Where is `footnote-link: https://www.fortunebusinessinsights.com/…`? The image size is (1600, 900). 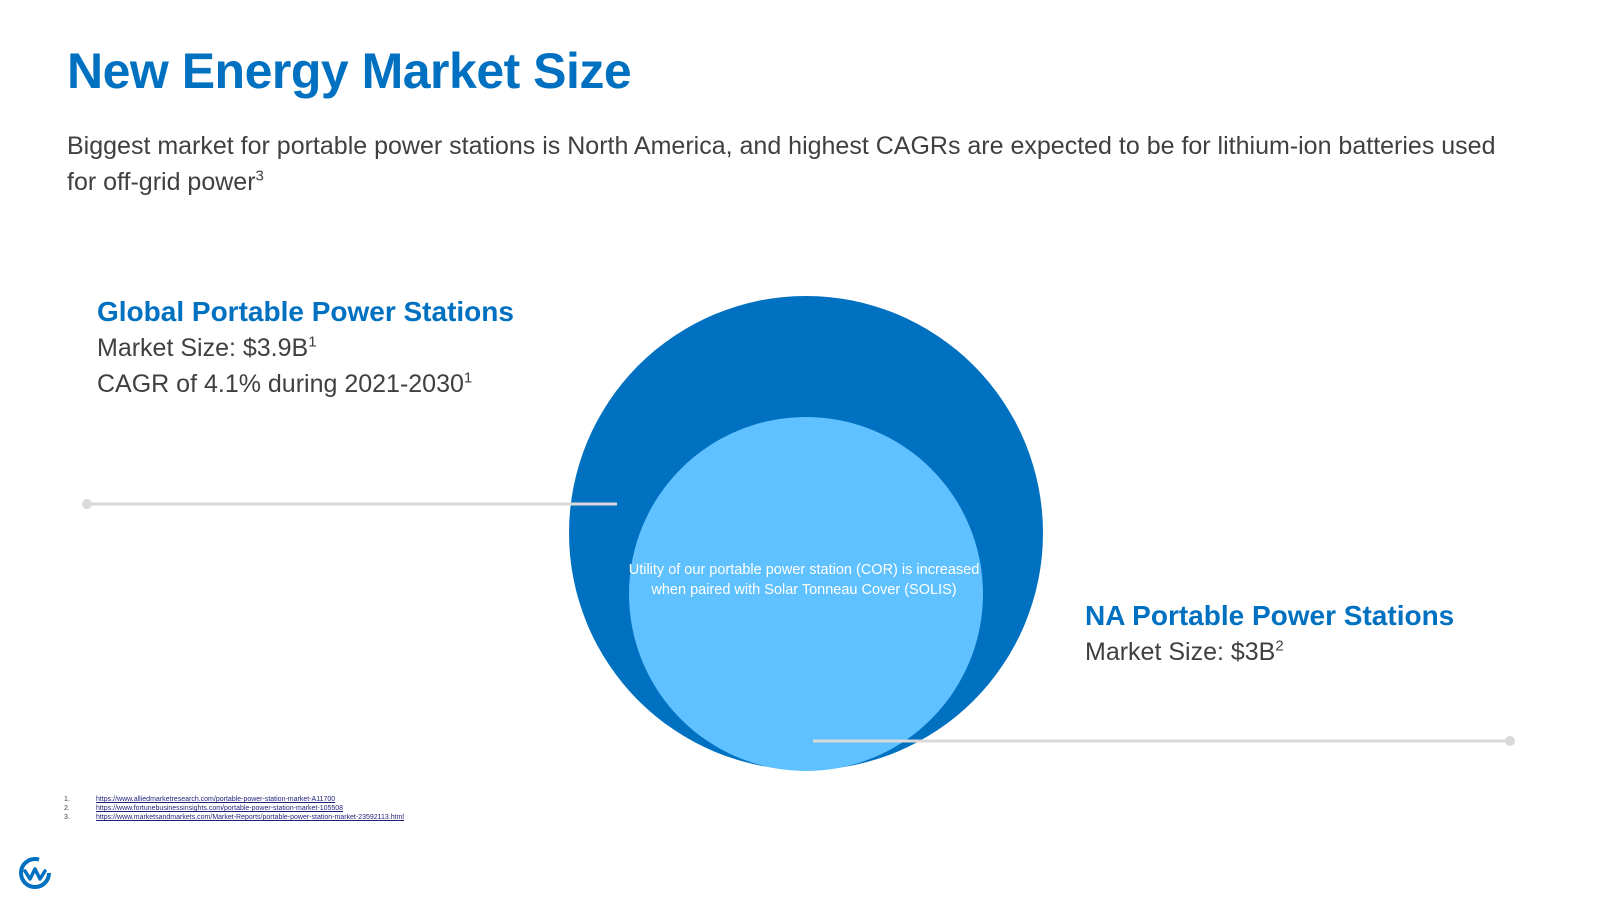
footnote-link: https://www.fortunebusinessinsights.com/… is located at coordinates (220, 808).